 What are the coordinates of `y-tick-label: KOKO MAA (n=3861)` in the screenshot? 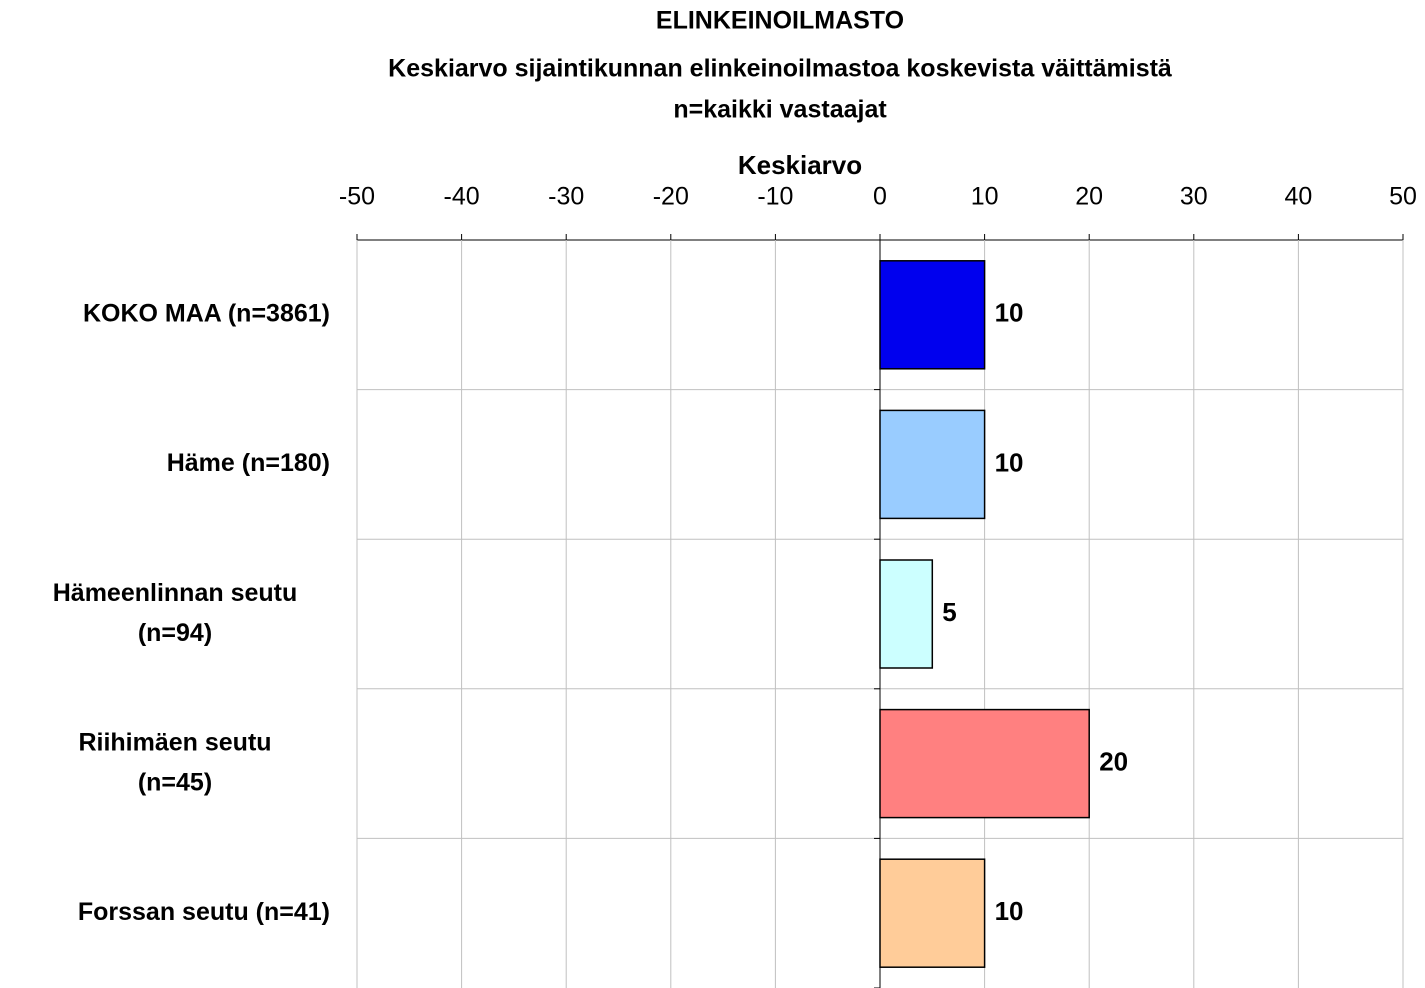 It's located at (206, 313).